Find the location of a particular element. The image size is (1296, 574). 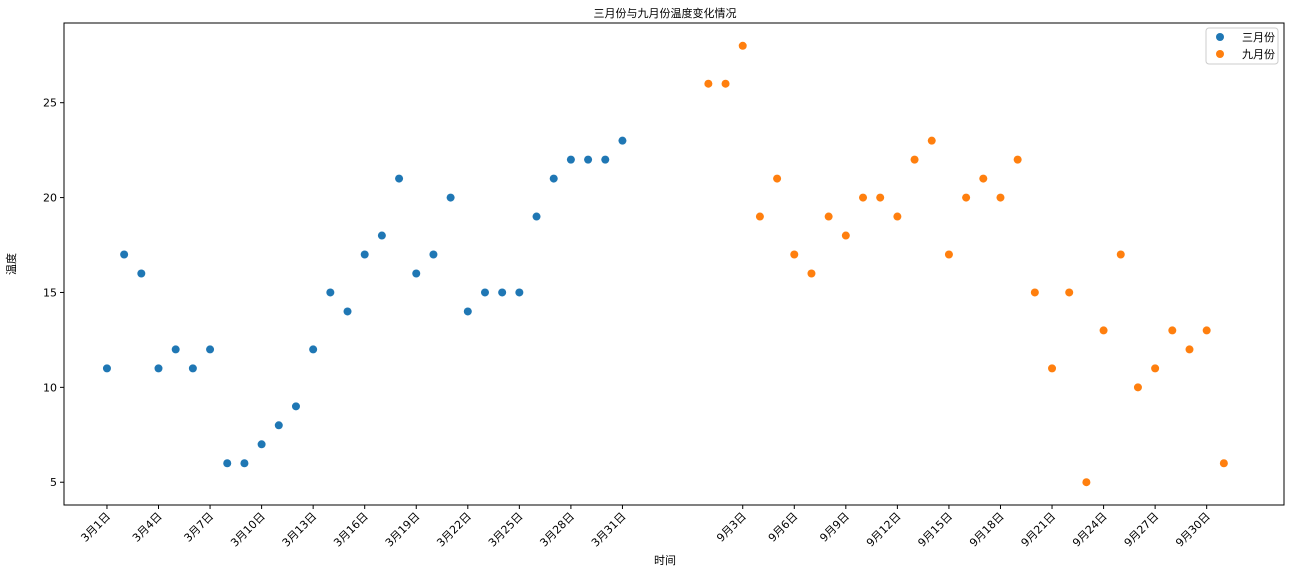

legend-marker-march is located at coordinates (1220, 37).